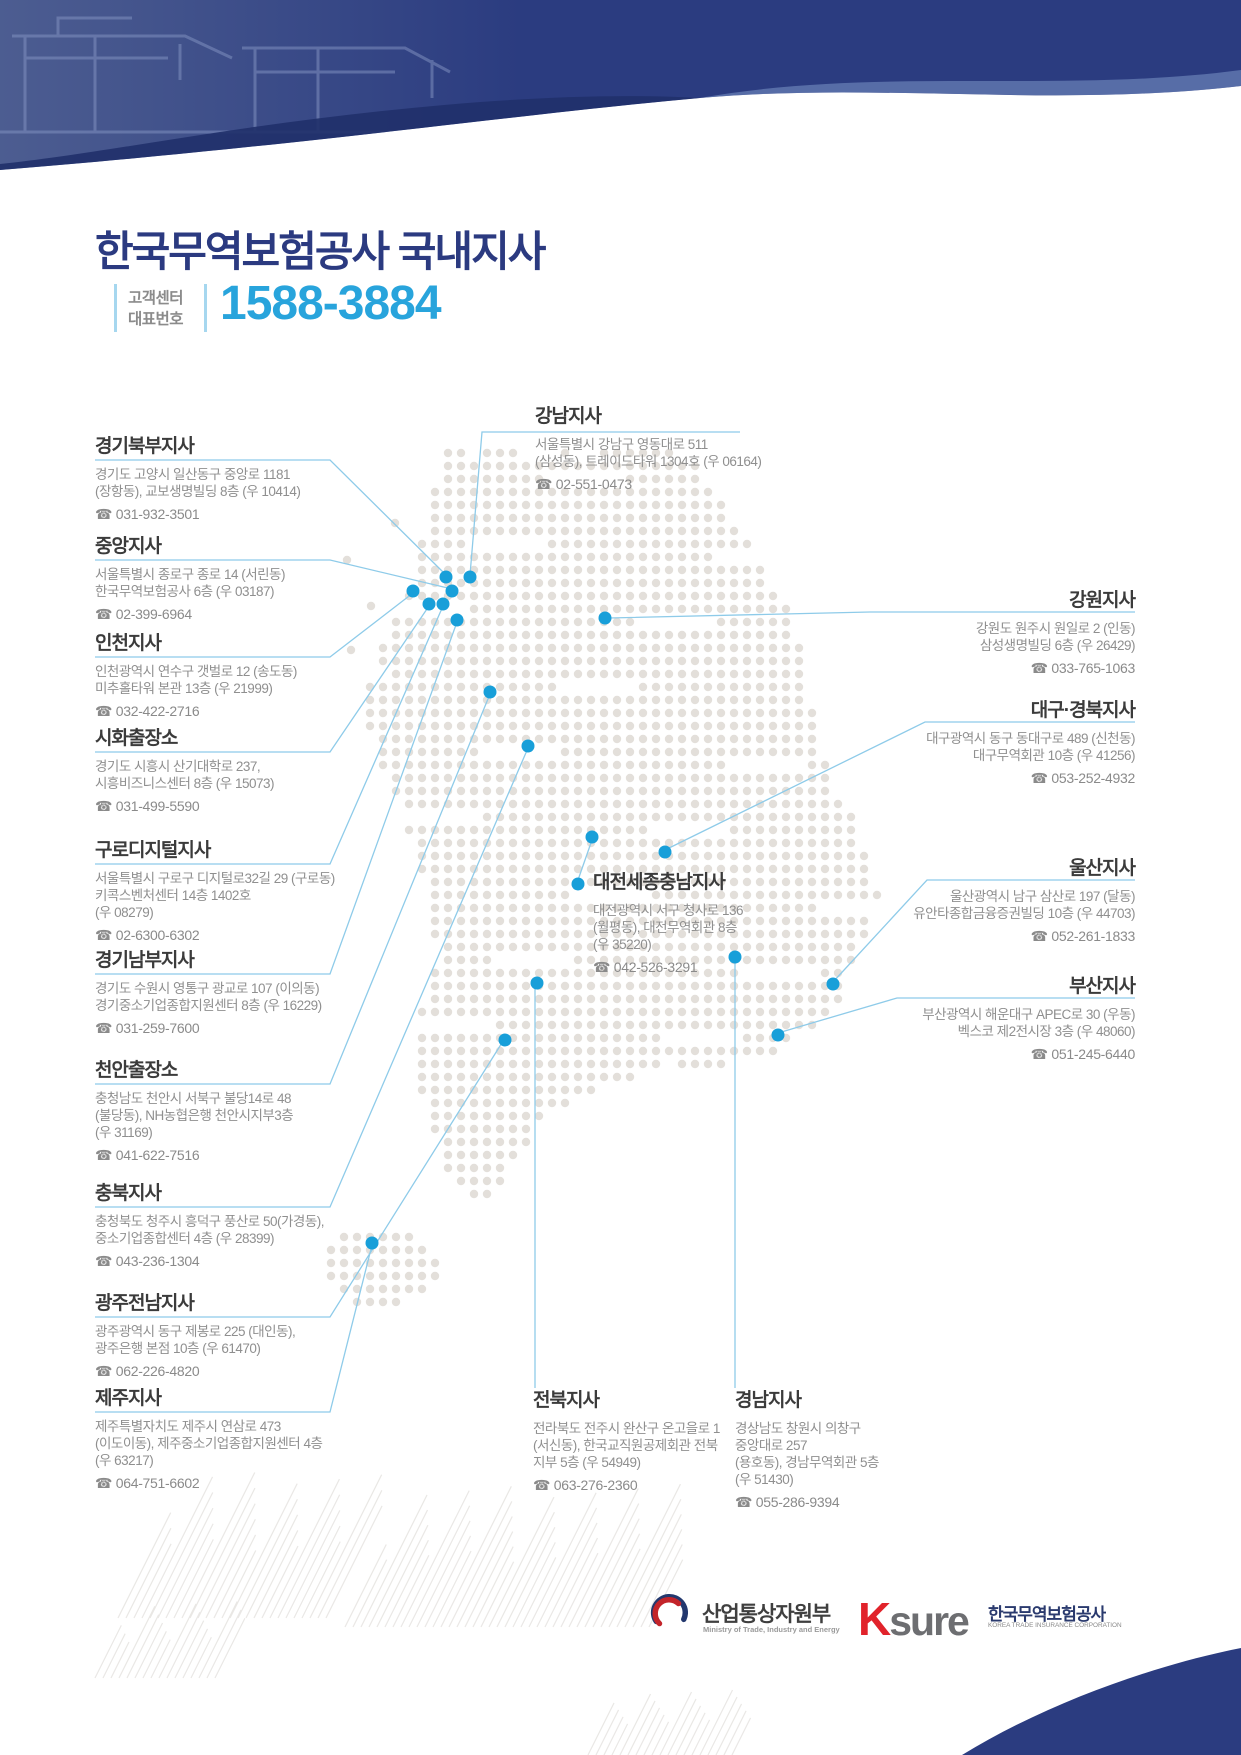  I want to click on branch-title: 강남지사, so click(568, 416).